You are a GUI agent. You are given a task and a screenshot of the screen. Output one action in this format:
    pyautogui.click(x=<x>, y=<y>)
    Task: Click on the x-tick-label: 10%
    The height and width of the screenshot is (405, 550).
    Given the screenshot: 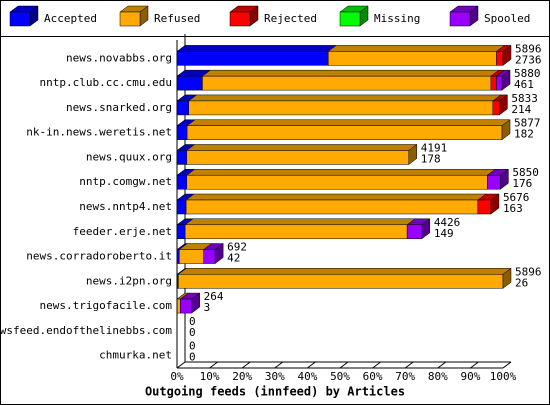 What is the action you would take?
    pyautogui.click(x=210, y=376)
    